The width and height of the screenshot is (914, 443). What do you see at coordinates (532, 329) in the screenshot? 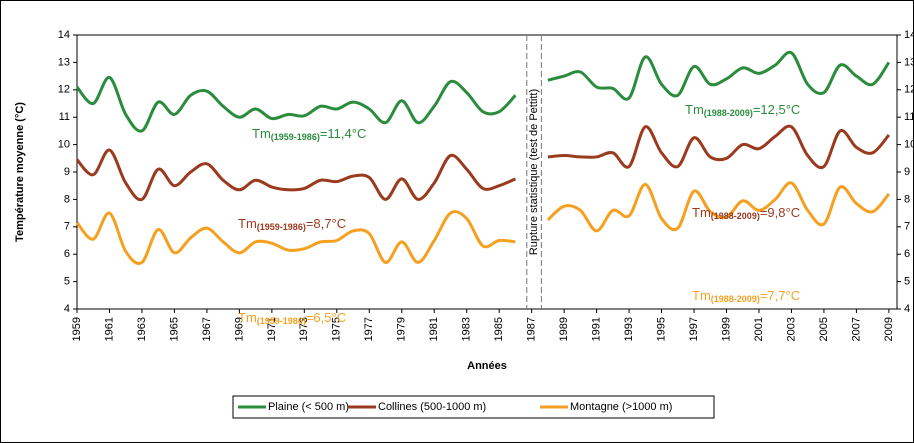
I see `x-tick-label: 1987` at bounding box center [532, 329].